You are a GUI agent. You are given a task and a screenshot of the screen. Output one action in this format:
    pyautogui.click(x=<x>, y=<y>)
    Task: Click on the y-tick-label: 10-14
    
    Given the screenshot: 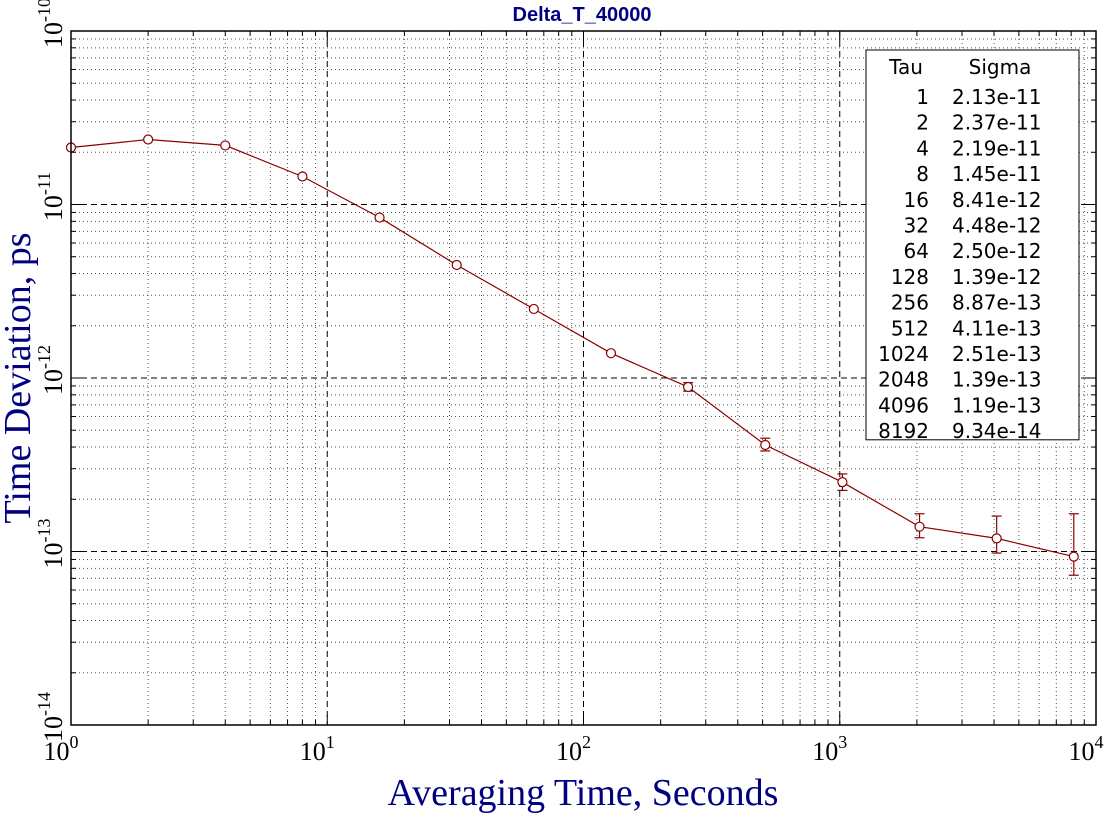 What is the action you would take?
    pyautogui.click(x=51, y=717)
    